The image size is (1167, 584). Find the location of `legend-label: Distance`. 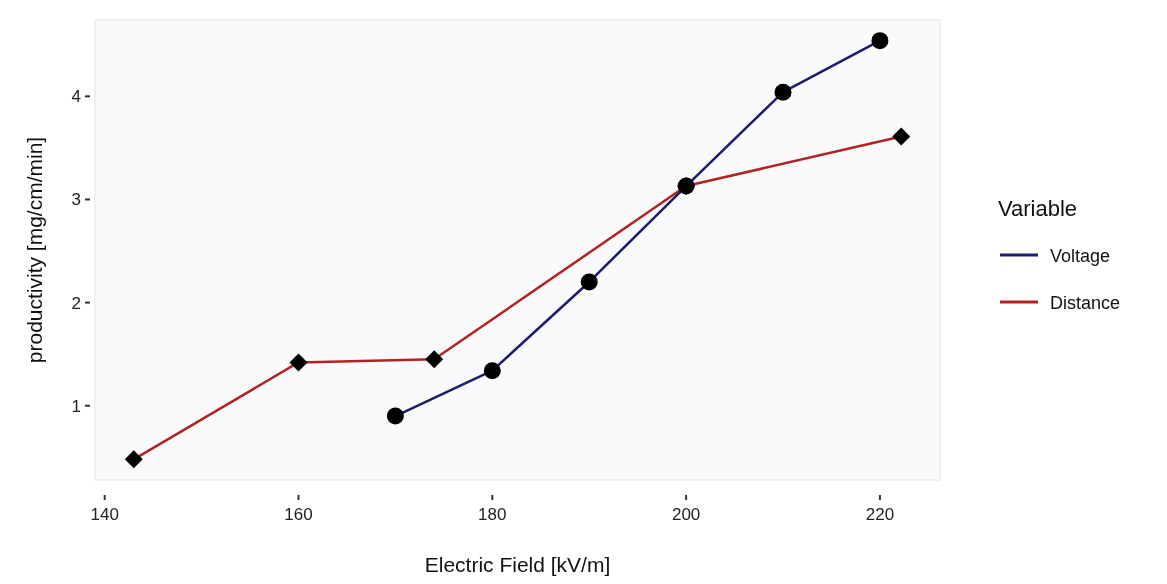

legend-label: Distance is located at coordinates (1085, 303).